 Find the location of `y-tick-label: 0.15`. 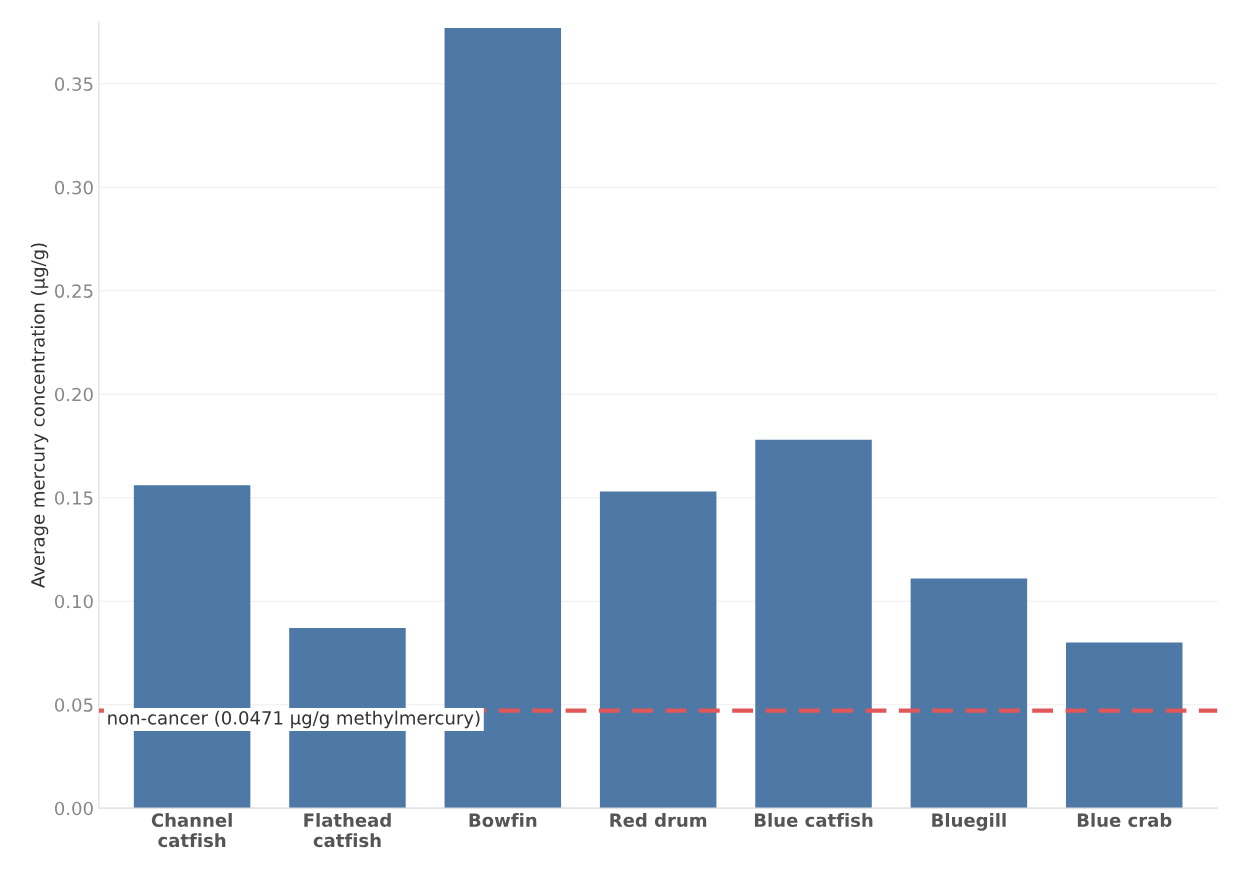

y-tick-label: 0.15 is located at coordinates (74, 498).